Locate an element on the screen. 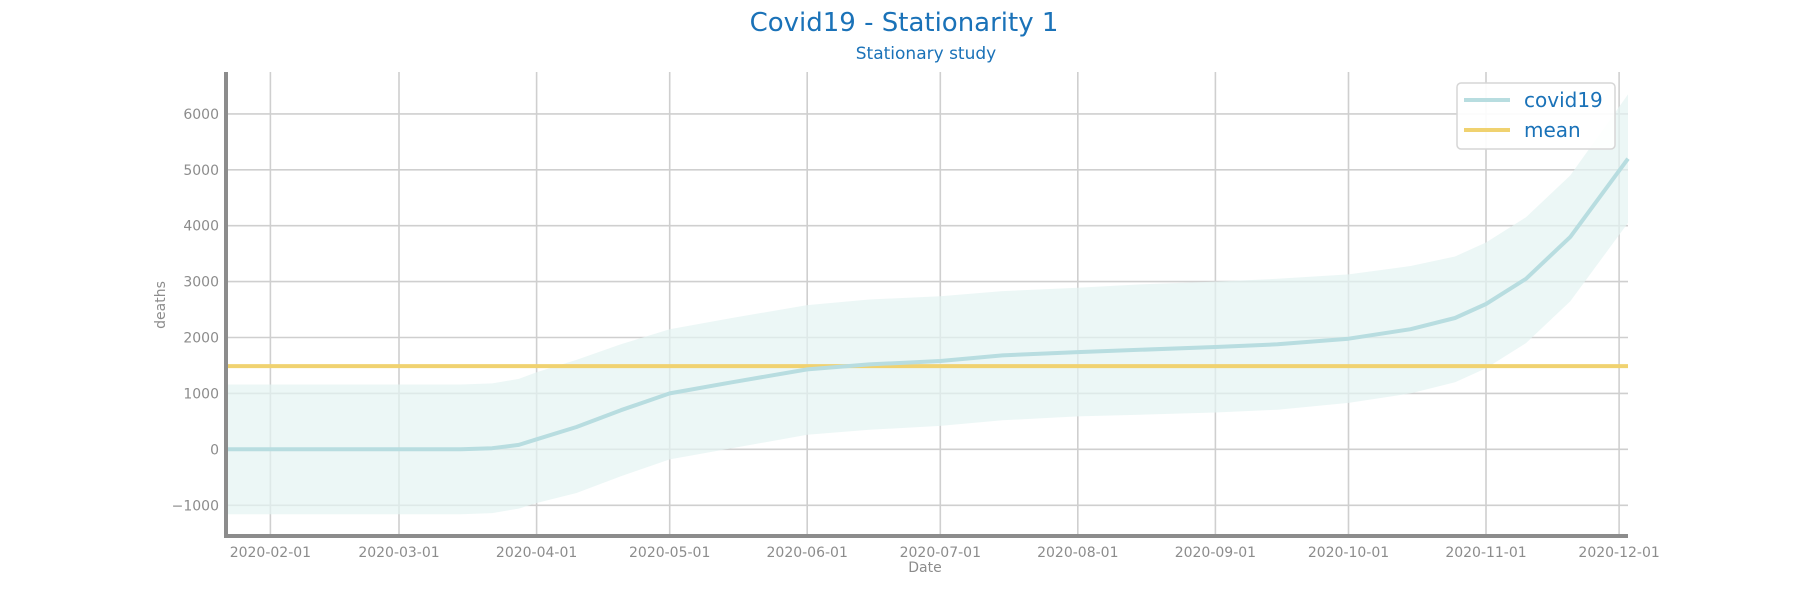  x-tick-label: 2020-12-01 is located at coordinates (1618, 553).